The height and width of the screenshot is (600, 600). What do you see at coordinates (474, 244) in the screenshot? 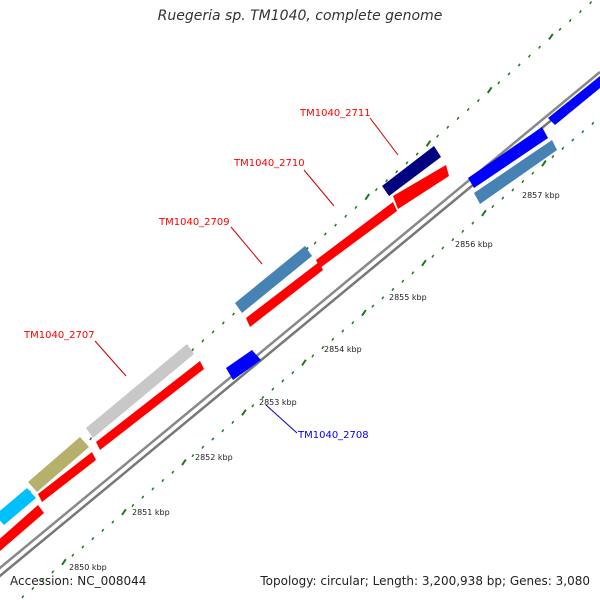
I see `tick-label-2856: 2856 kbp` at bounding box center [474, 244].